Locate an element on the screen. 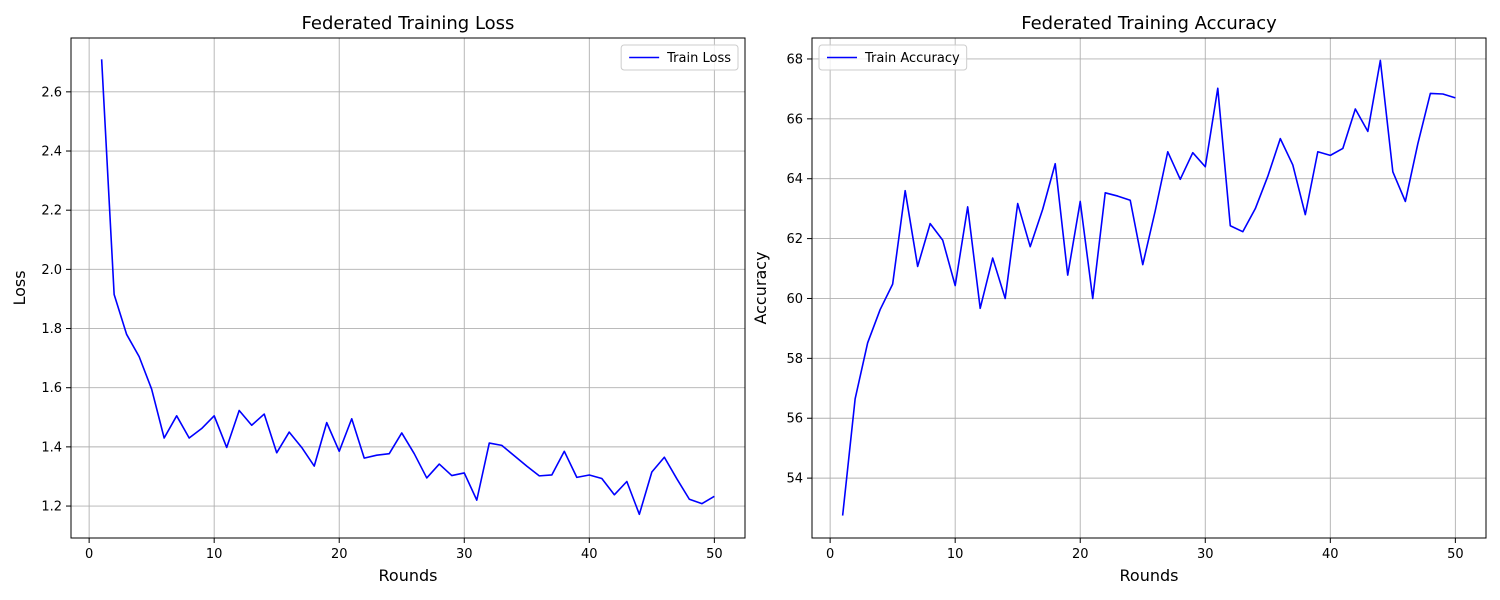  chart-title: Federated Training Accuracy is located at coordinates (1149, 23).